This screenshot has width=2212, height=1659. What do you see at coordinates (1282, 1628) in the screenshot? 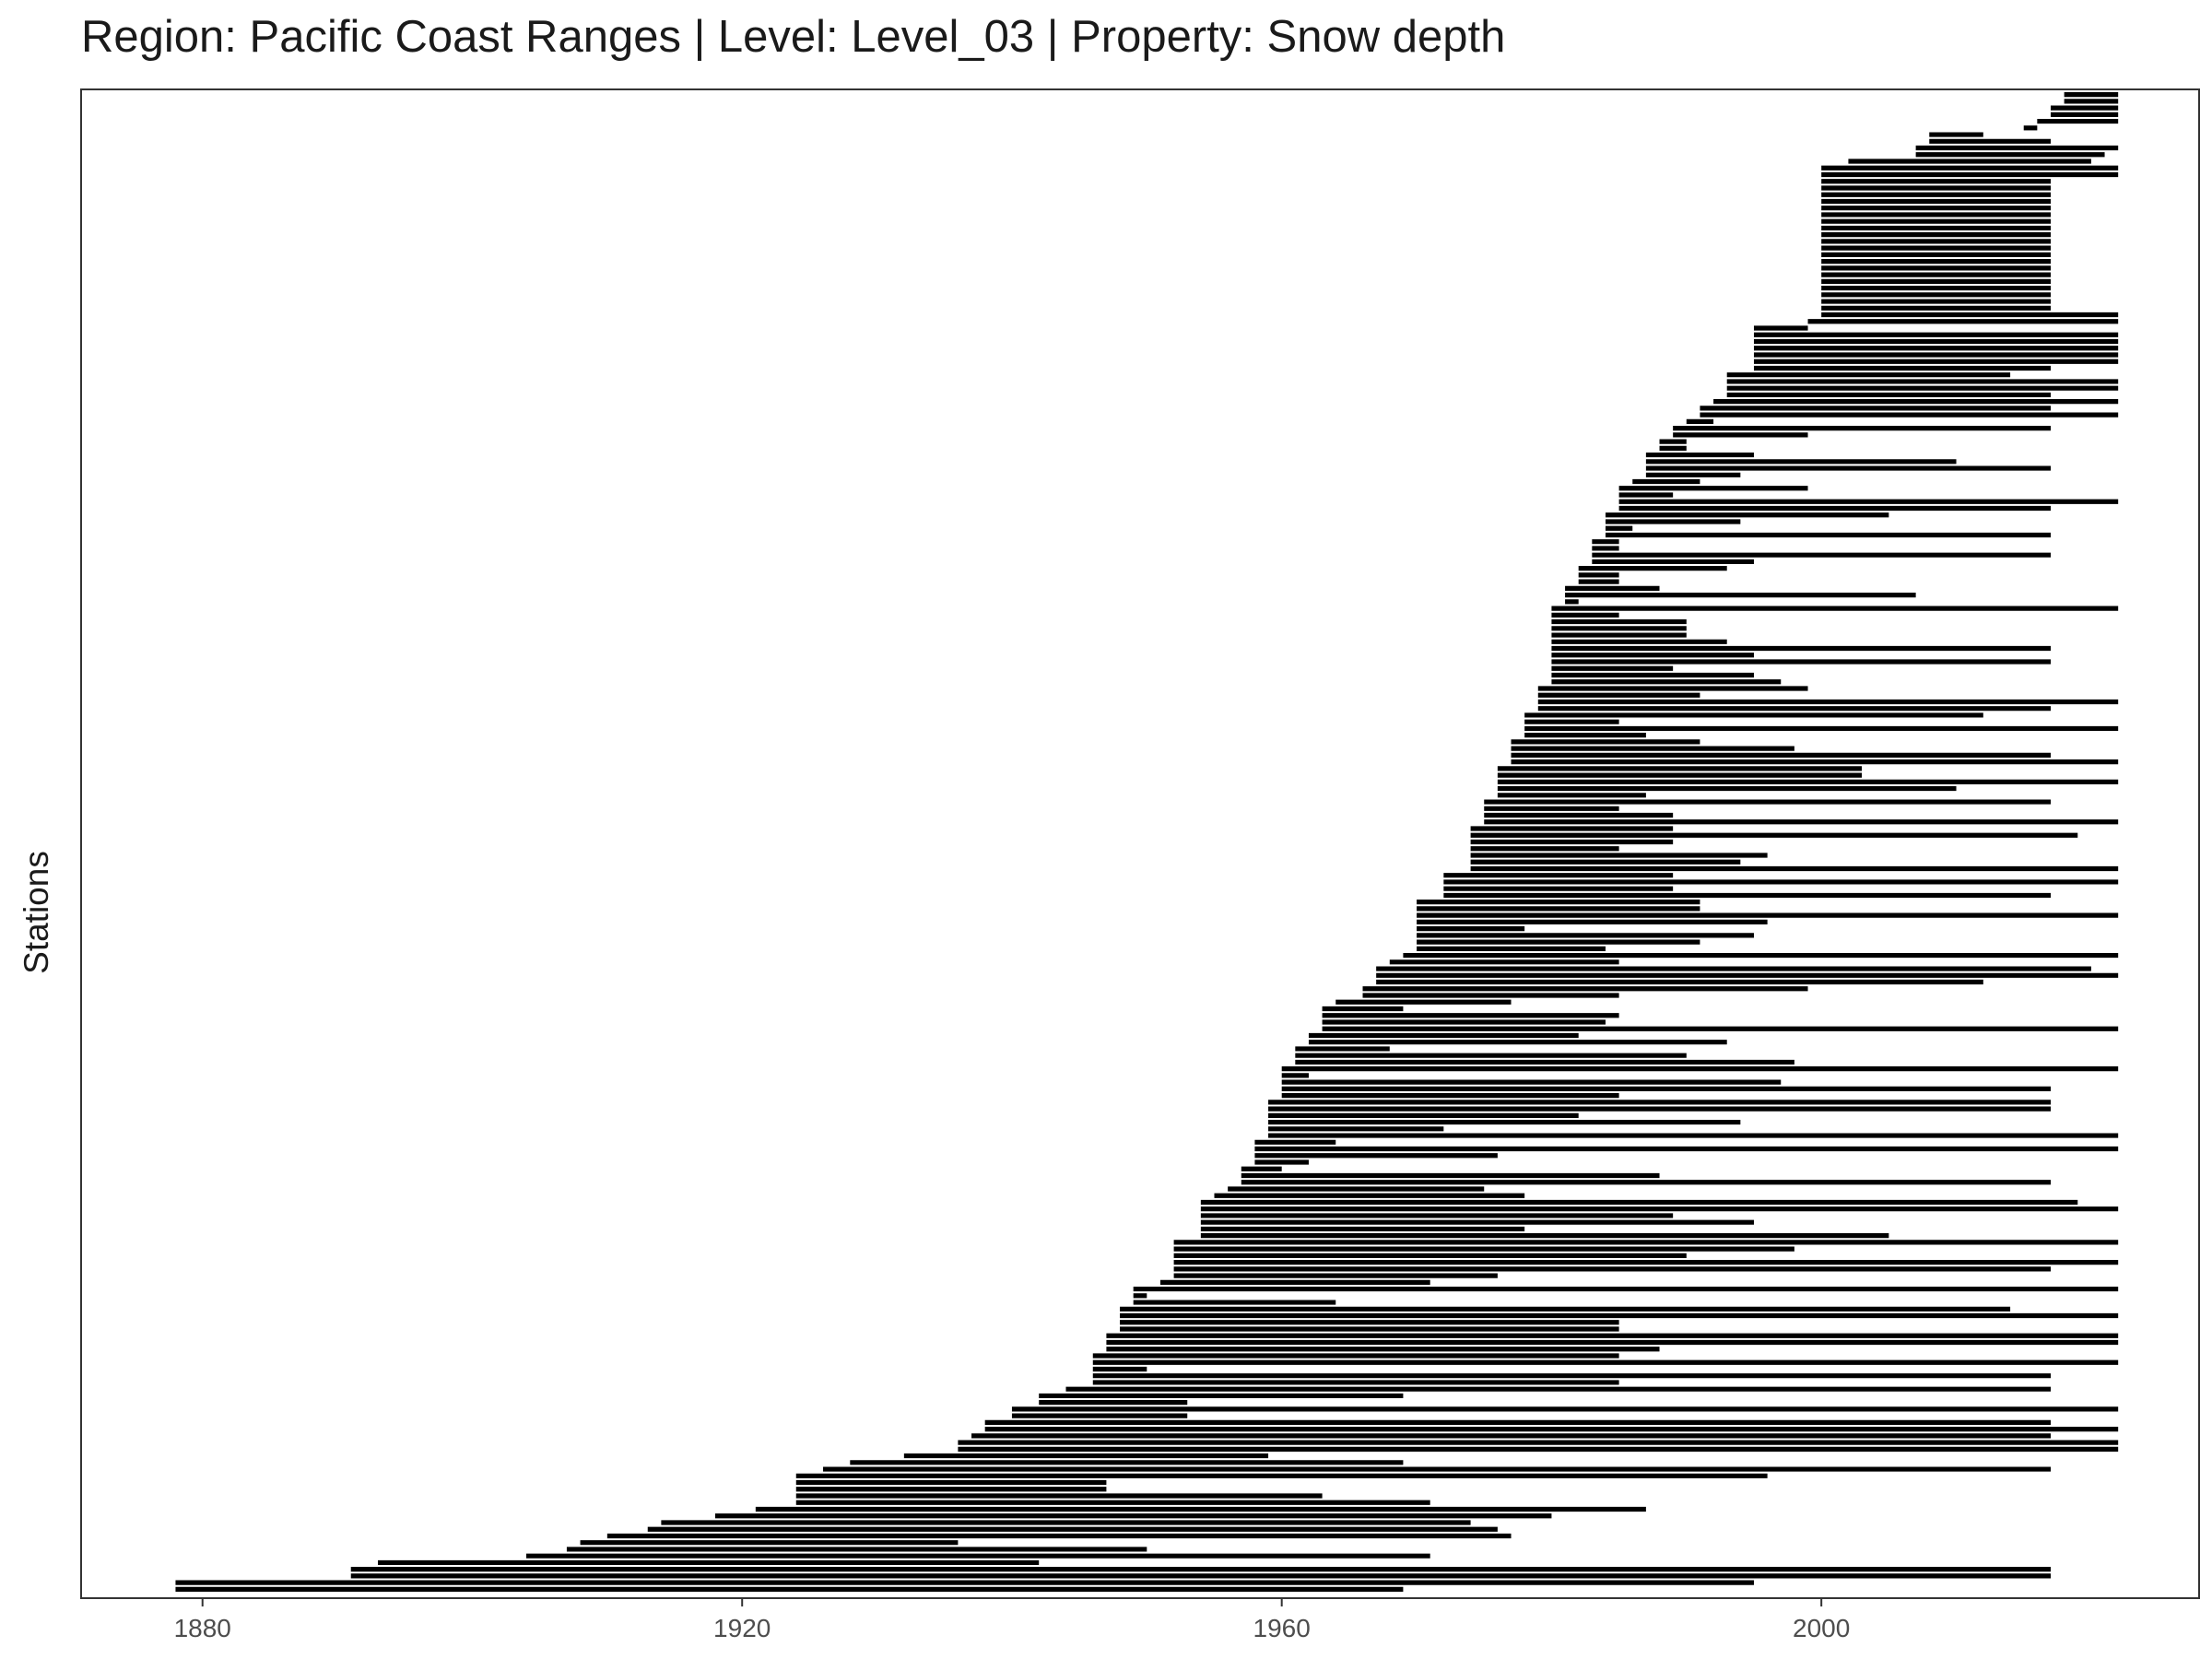
I see `x-tick-label: 1960` at bounding box center [1282, 1628].